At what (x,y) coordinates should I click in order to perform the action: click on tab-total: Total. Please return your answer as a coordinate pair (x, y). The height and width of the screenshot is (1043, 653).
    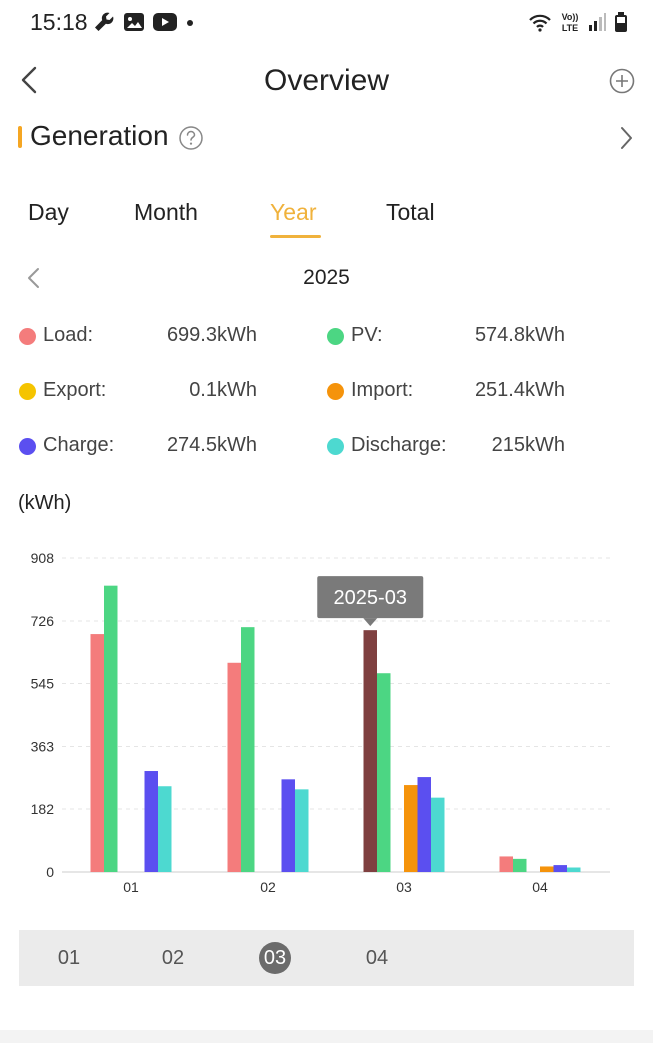
    Looking at the image, I should click on (410, 212).